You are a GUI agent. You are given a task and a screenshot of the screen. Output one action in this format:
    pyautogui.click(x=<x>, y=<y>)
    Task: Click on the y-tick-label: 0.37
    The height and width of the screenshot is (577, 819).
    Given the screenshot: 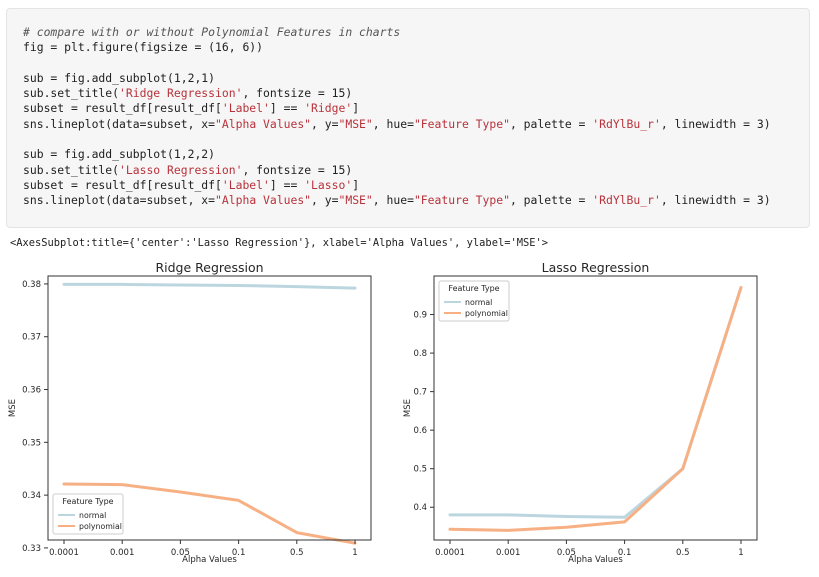 What is the action you would take?
    pyautogui.click(x=31, y=338)
    